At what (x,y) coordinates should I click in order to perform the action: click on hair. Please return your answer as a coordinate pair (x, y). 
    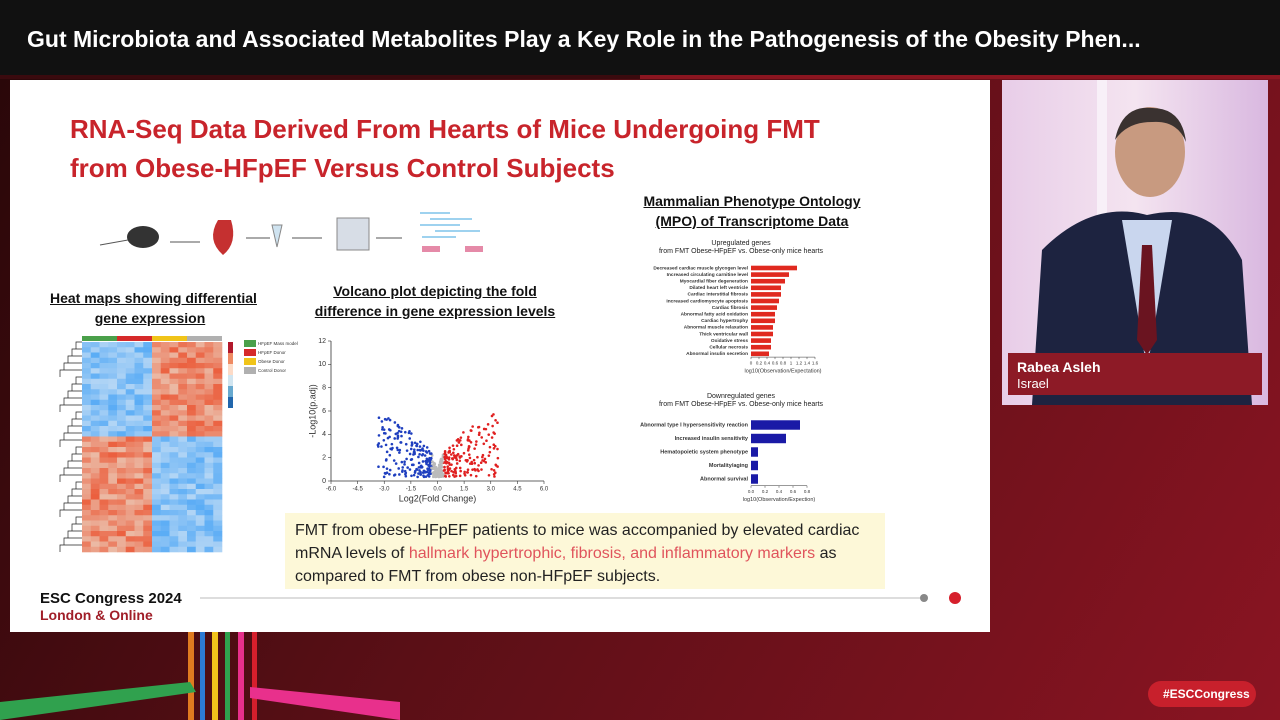
    Looking at the image, I should click on (1150, 124).